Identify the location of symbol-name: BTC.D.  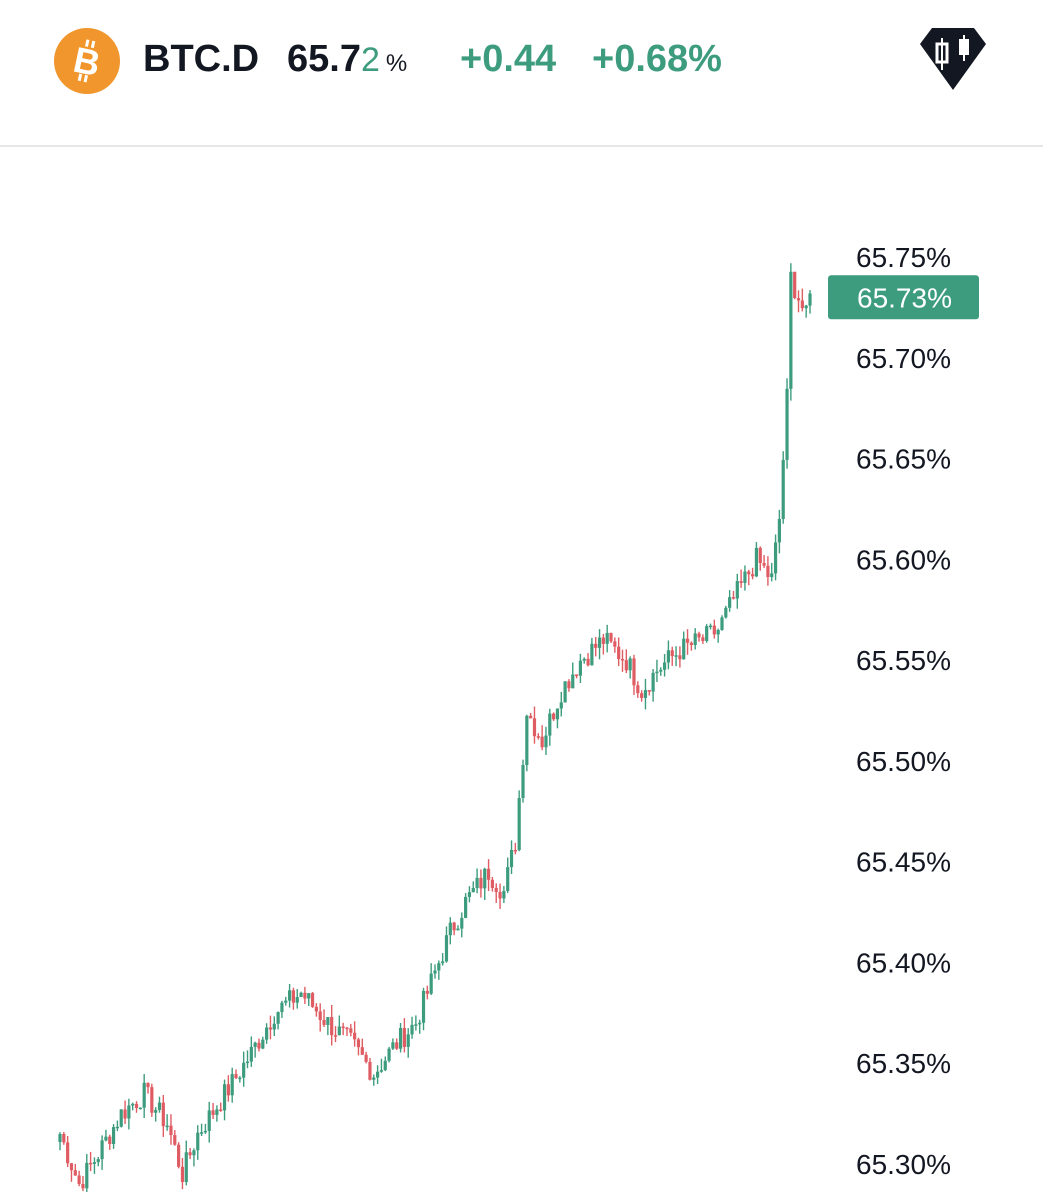
(201, 59).